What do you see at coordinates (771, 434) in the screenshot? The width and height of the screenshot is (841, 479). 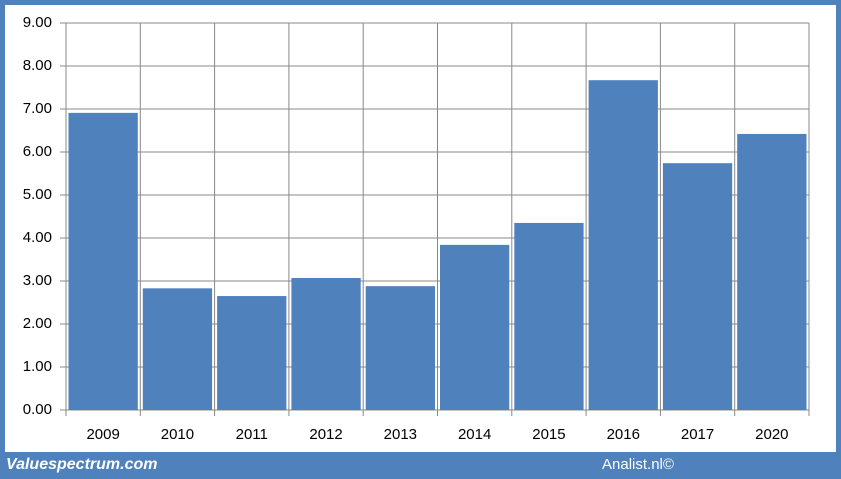 I see `x-tick-label: 2020` at bounding box center [771, 434].